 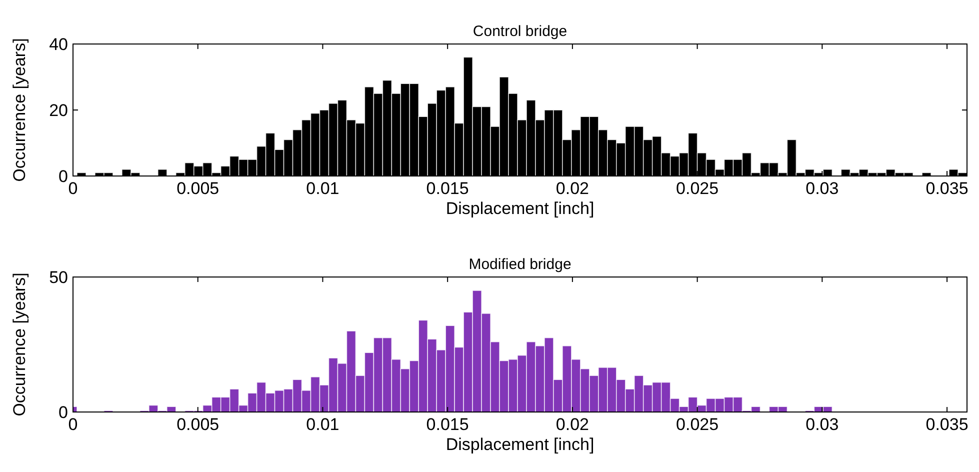 I want to click on y-tick-label: 50, so click(x=58, y=277).